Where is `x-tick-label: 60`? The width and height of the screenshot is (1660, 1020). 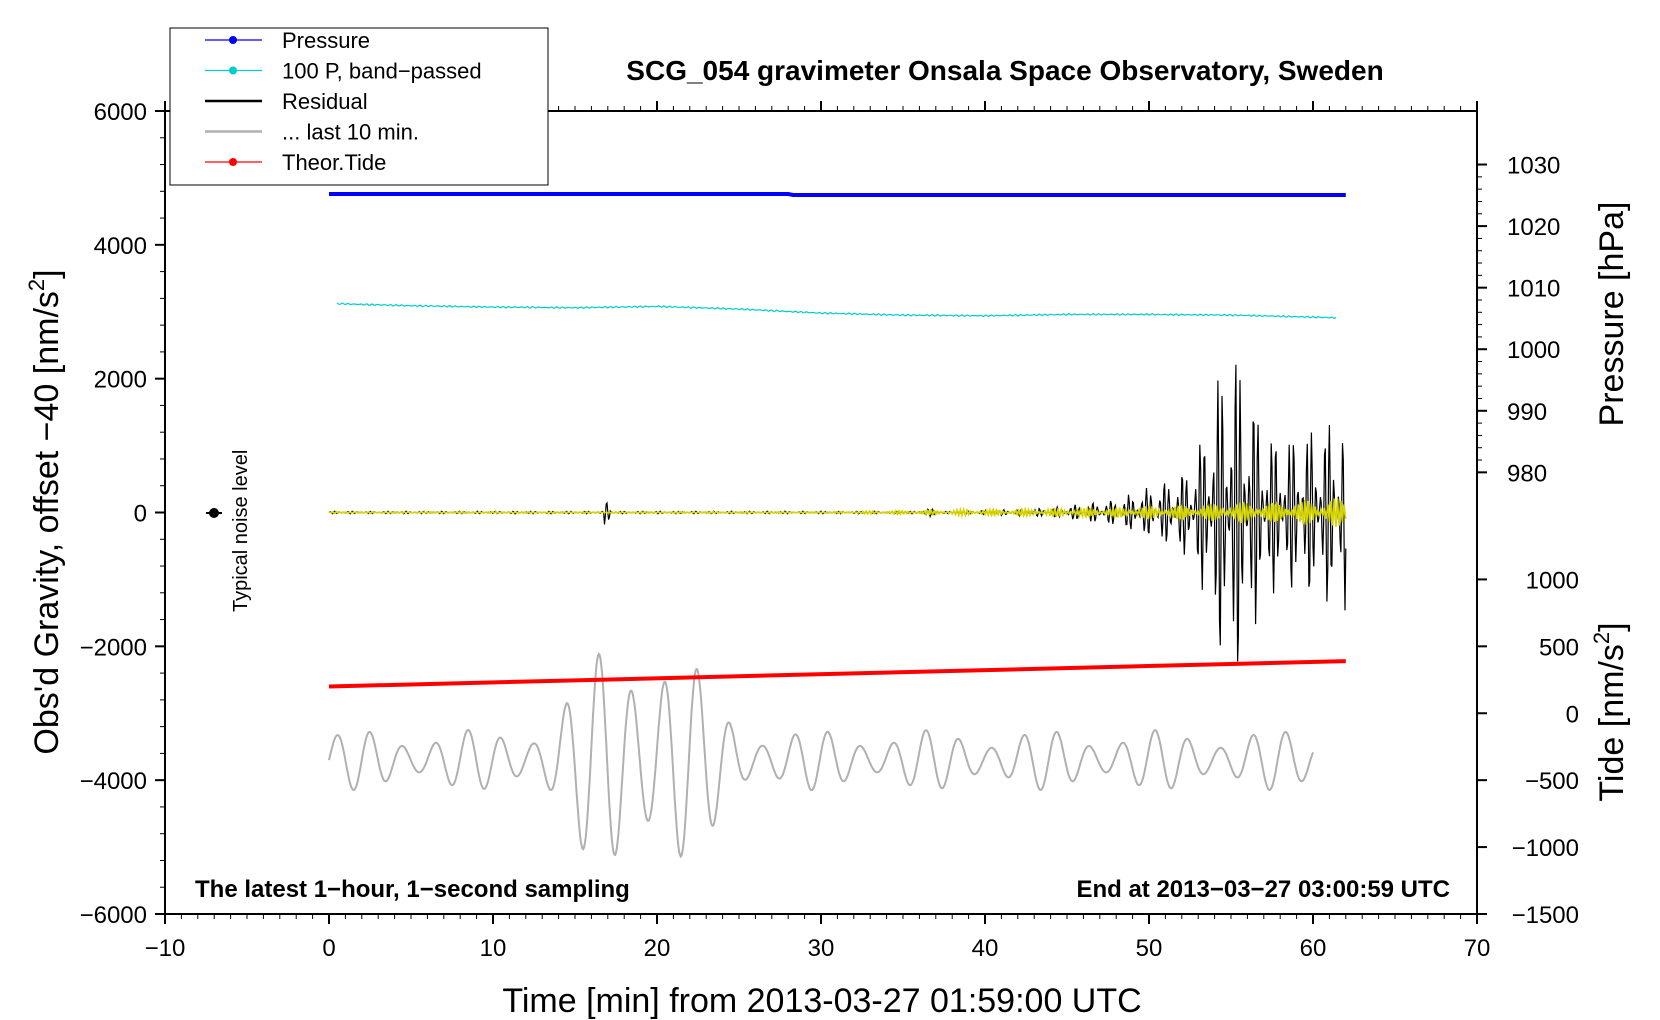 x-tick-label: 60 is located at coordinates (1313, 948).